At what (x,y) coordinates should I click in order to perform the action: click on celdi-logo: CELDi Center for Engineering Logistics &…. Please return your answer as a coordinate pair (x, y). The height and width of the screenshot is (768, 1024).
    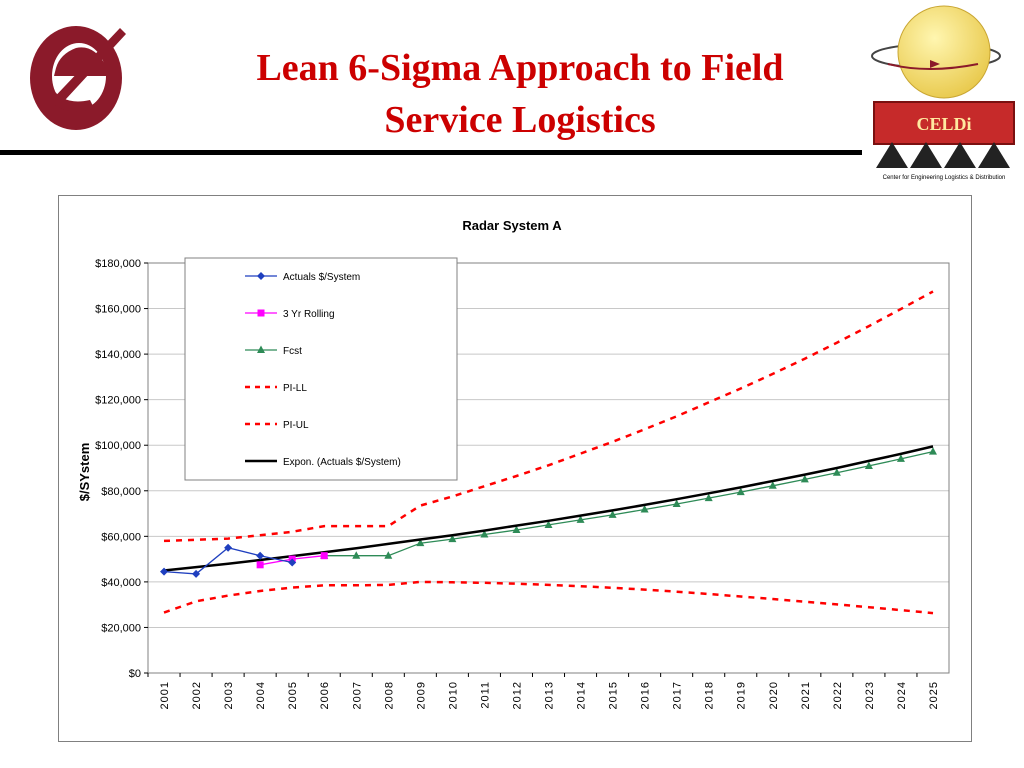
    Looking at the image, I should click on (943, 93).